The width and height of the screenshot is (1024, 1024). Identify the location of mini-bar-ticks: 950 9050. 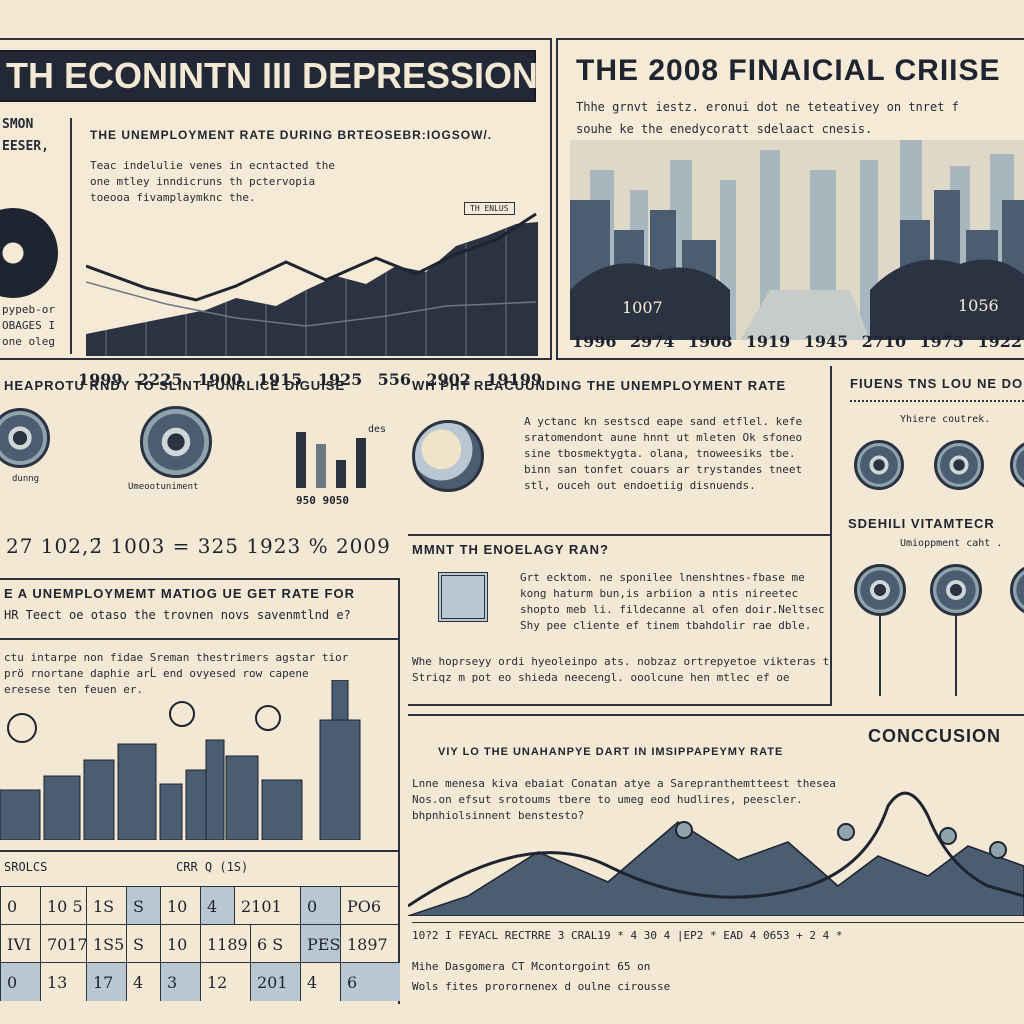
(322, 500).